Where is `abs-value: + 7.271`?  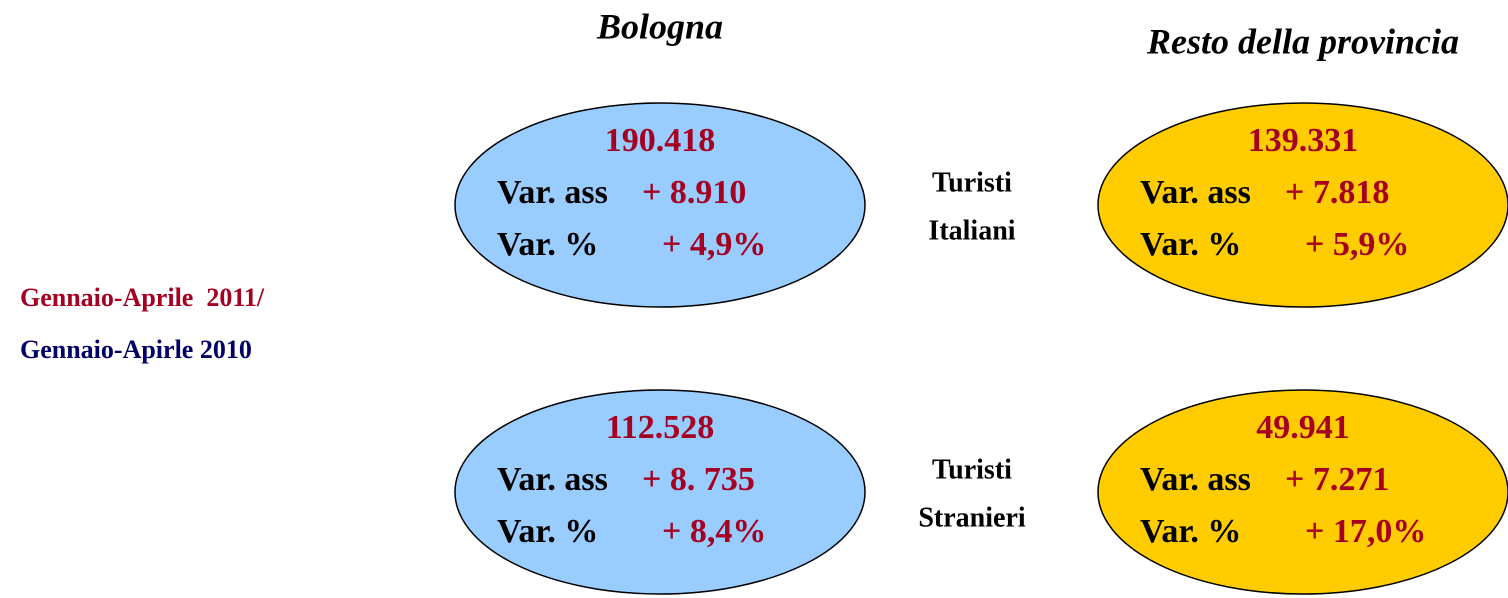
abs-value: + 7.271 is located at coordinates (1337, 479).